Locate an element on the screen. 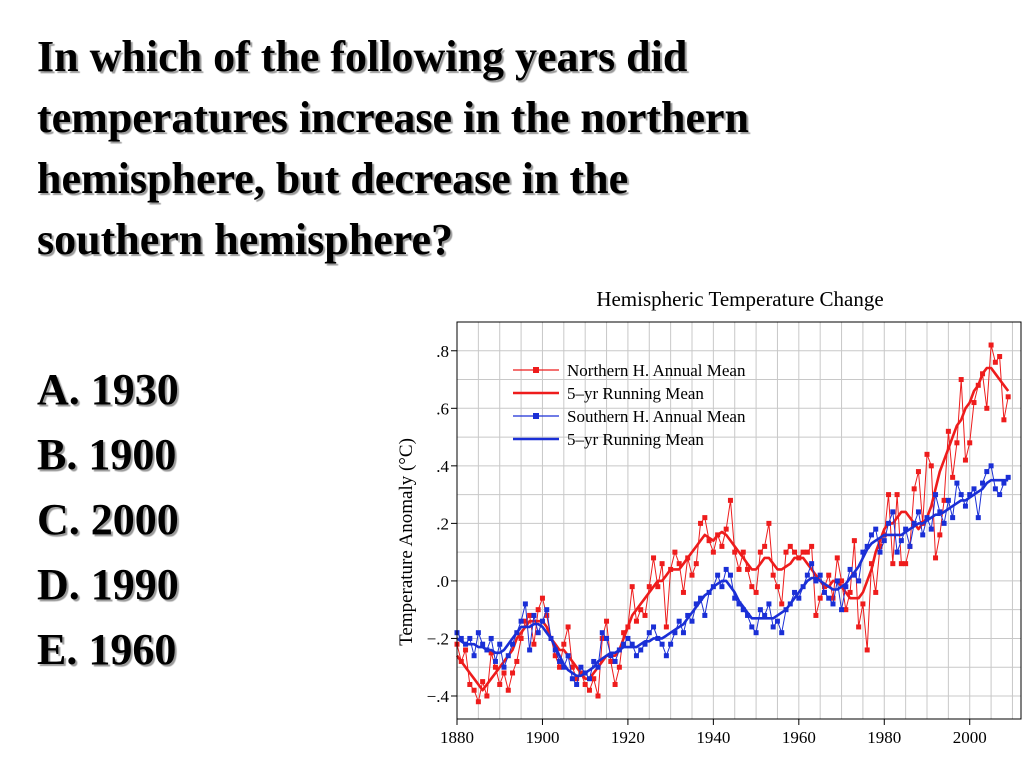  x-tick-label: 1960 is located at coordinates (799, 737).